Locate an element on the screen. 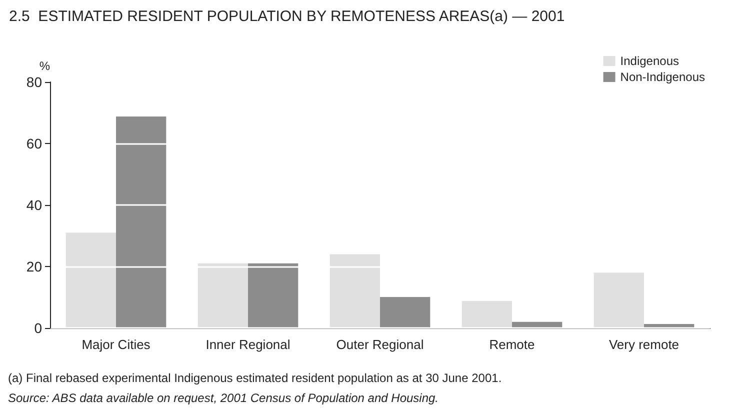 This screenshot has width=730, height=412. x-tick-label: Major Cities is located at coordinates (116, 344).